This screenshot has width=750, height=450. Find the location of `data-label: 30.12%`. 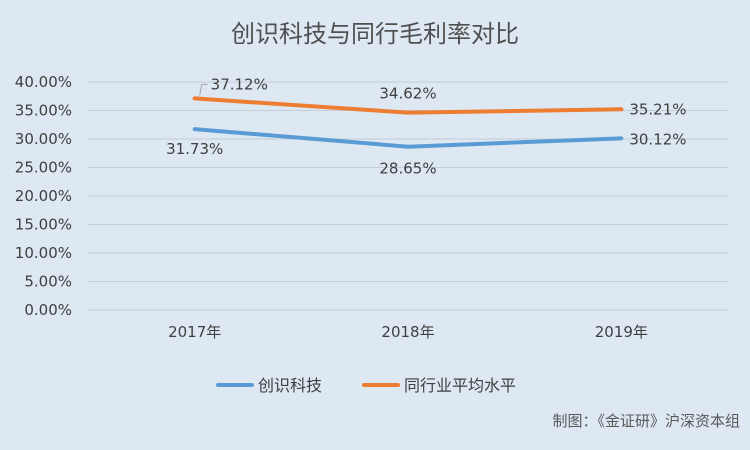

data-label: 30.12% is located at coordinates (657, 139).